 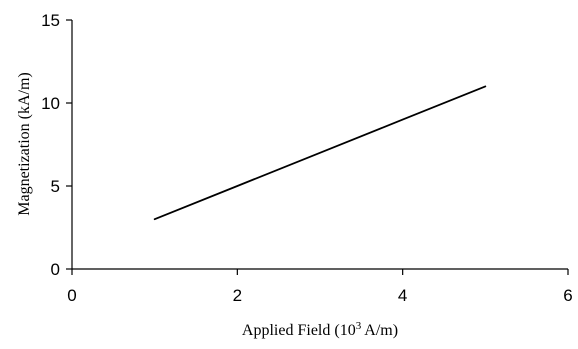 I want to click on x-axis-title-prefix: Applied Field (10, so click(x=299, y=330).